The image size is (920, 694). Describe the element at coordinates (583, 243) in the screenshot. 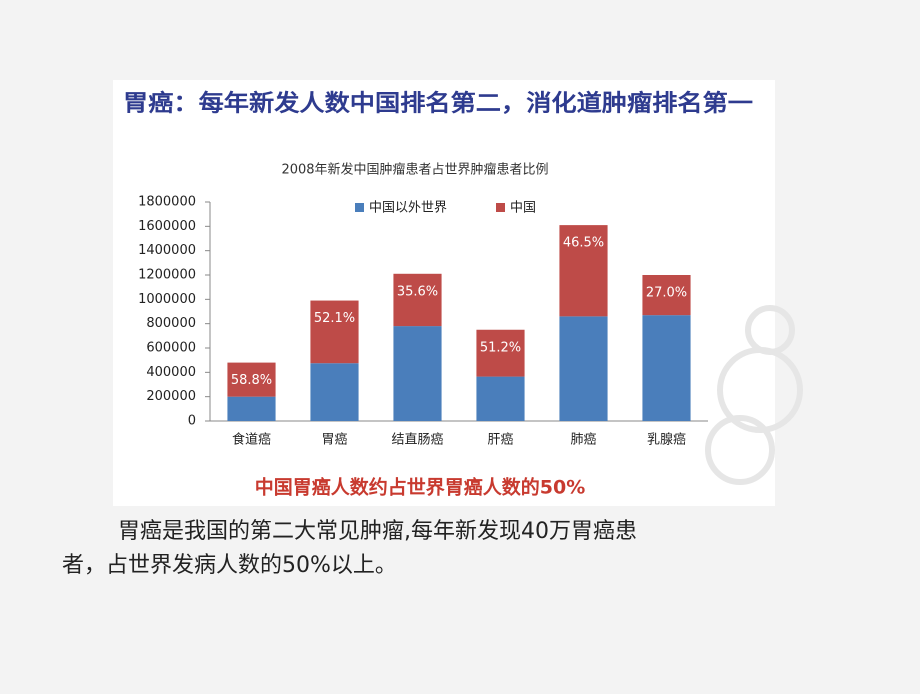

I see `share-label: 46.5%` at that location.